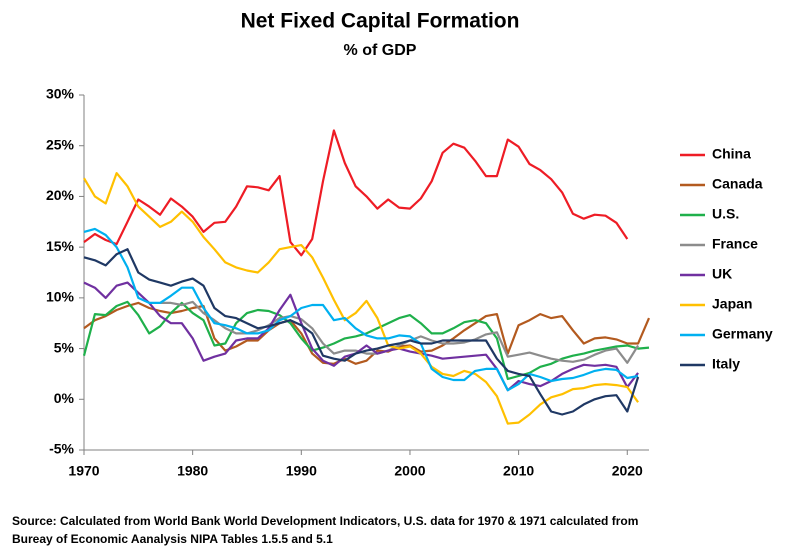  What do you see at coordinates (380, 50) in the screenshot?
I see `chart-subtitle: % of GDP` at bounding box center [380, 50].